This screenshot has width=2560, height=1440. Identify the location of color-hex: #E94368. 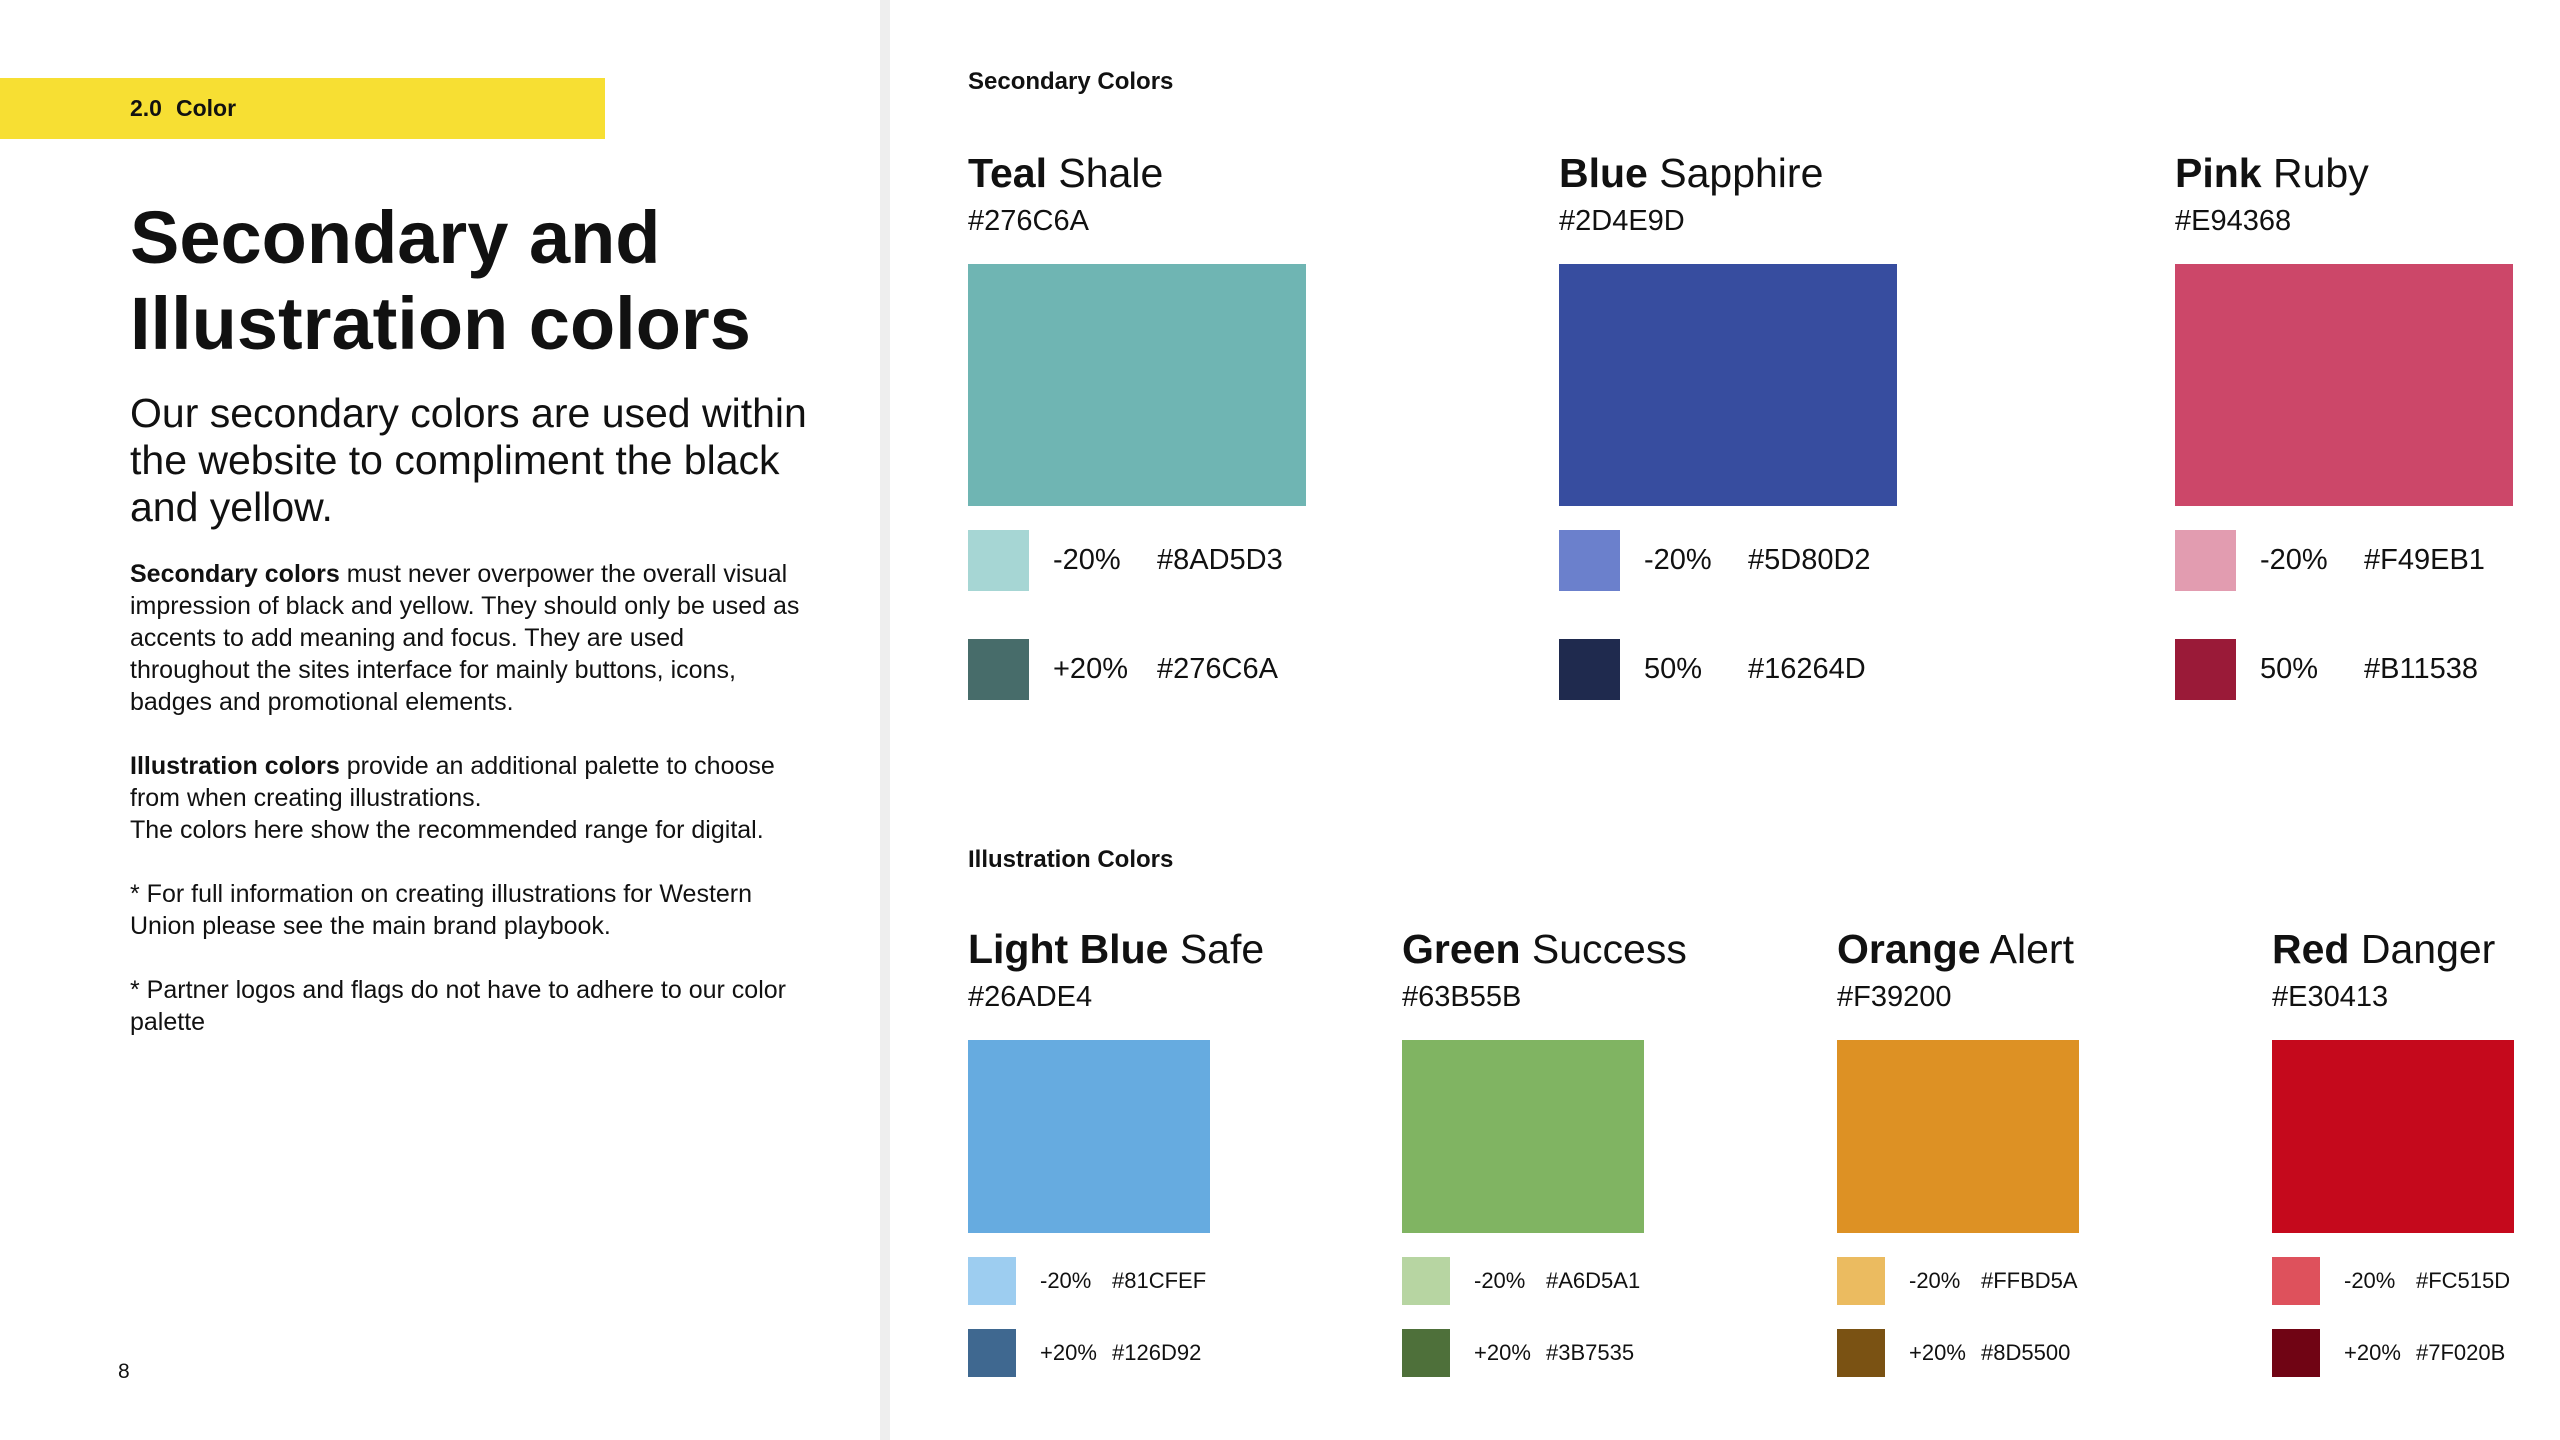
(2233, 221).